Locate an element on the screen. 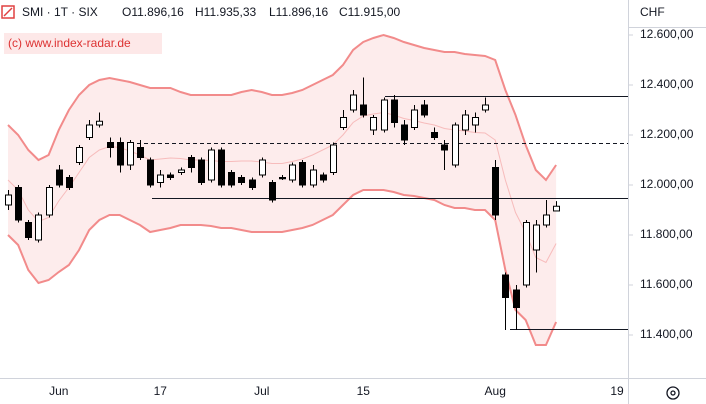  x-tick-label: Jul is located at coordinates (261, 391).